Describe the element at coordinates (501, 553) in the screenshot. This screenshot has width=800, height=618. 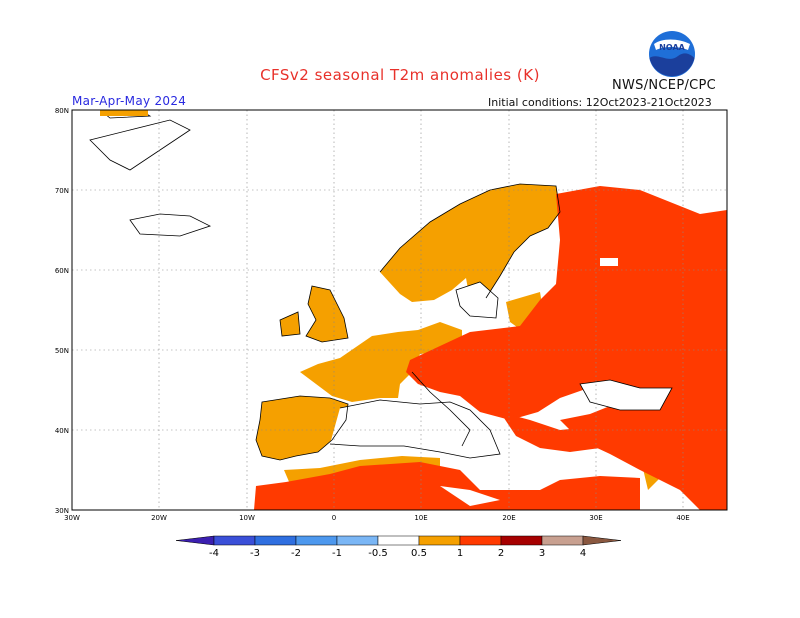
I see `legend-tick-label: 2` at that location.